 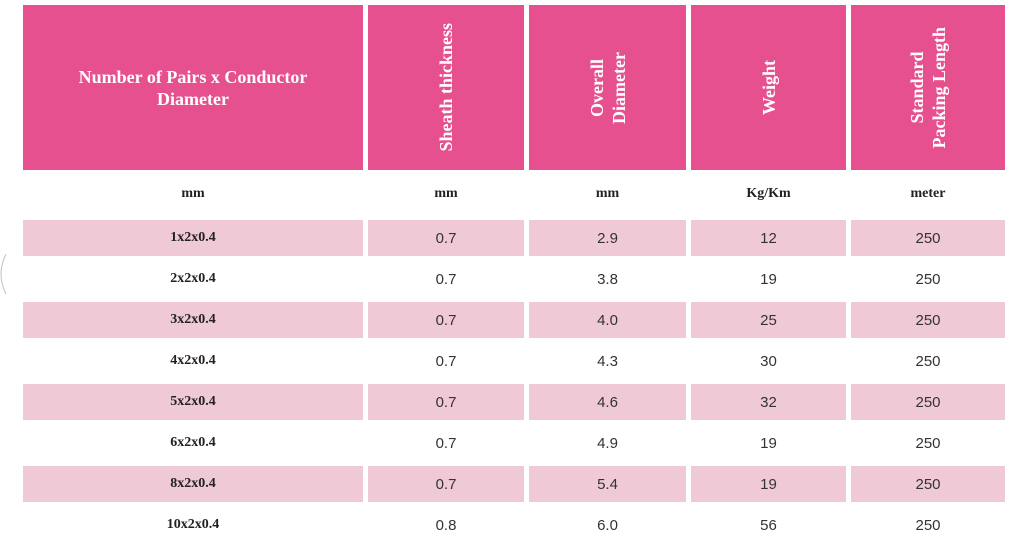 I want to click on table-cell: 3.8, so click(x=607, y=279).